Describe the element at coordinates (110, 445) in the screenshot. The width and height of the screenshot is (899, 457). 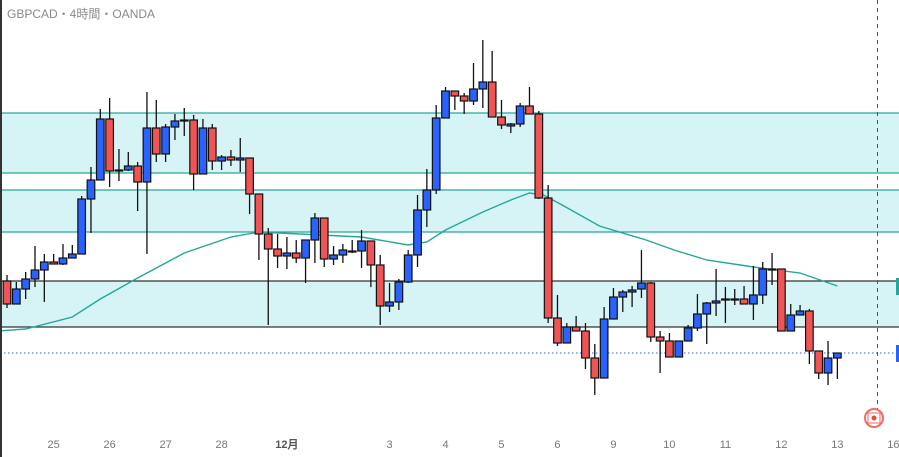
I see `x-tick-label: 26` at that location.